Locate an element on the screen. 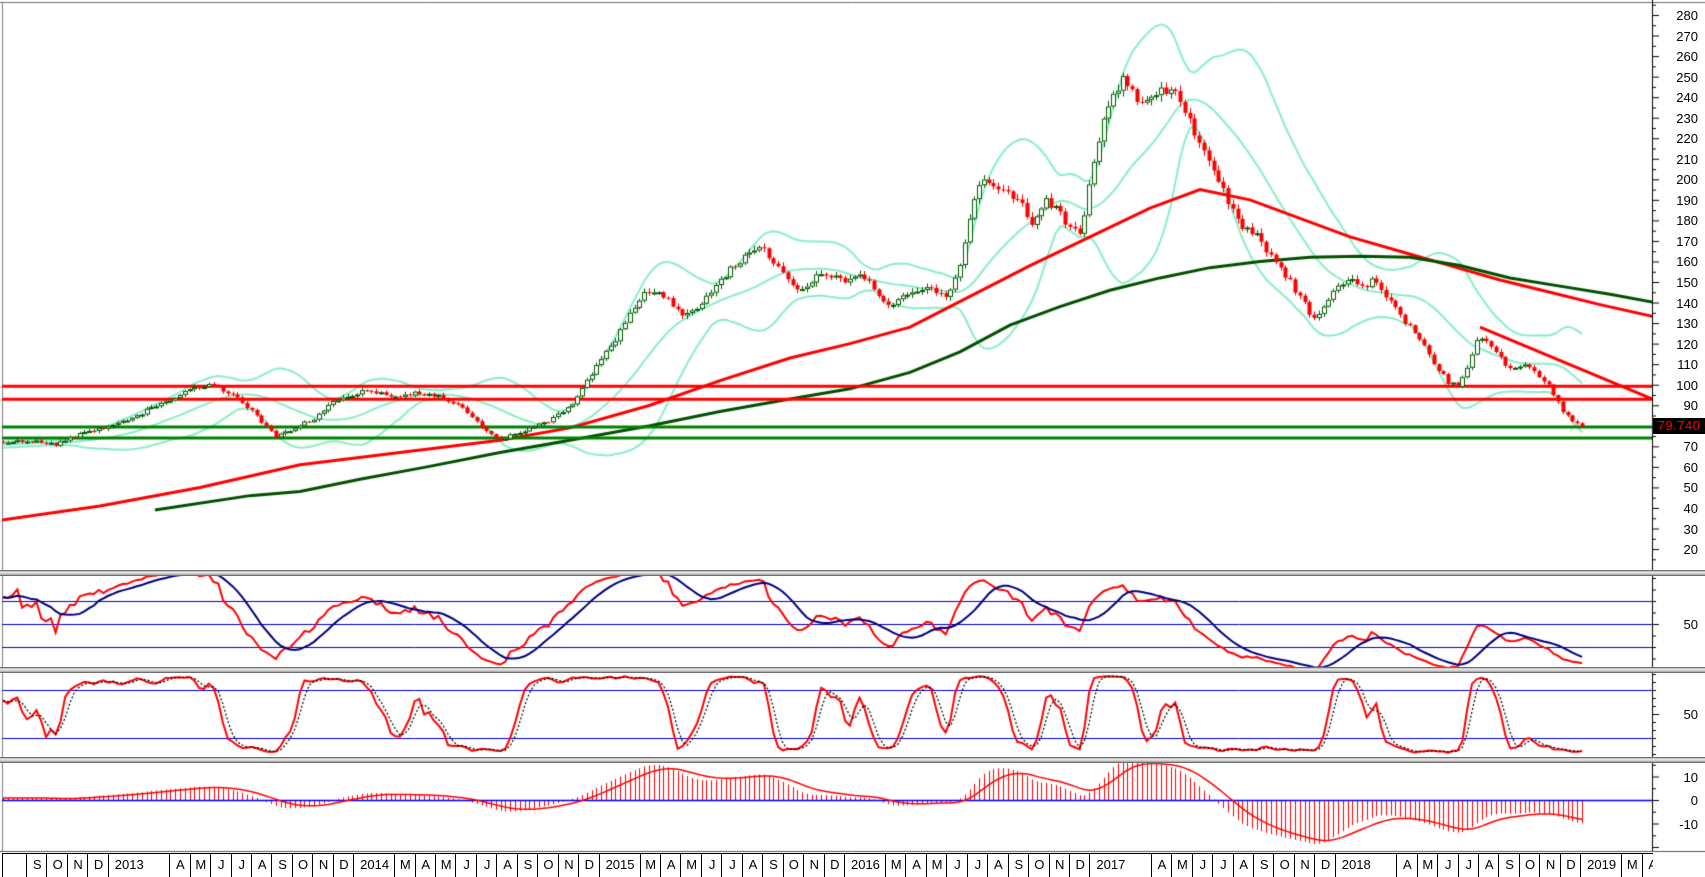  price-tick-label: 70 is located at coordinates (1690, 446).